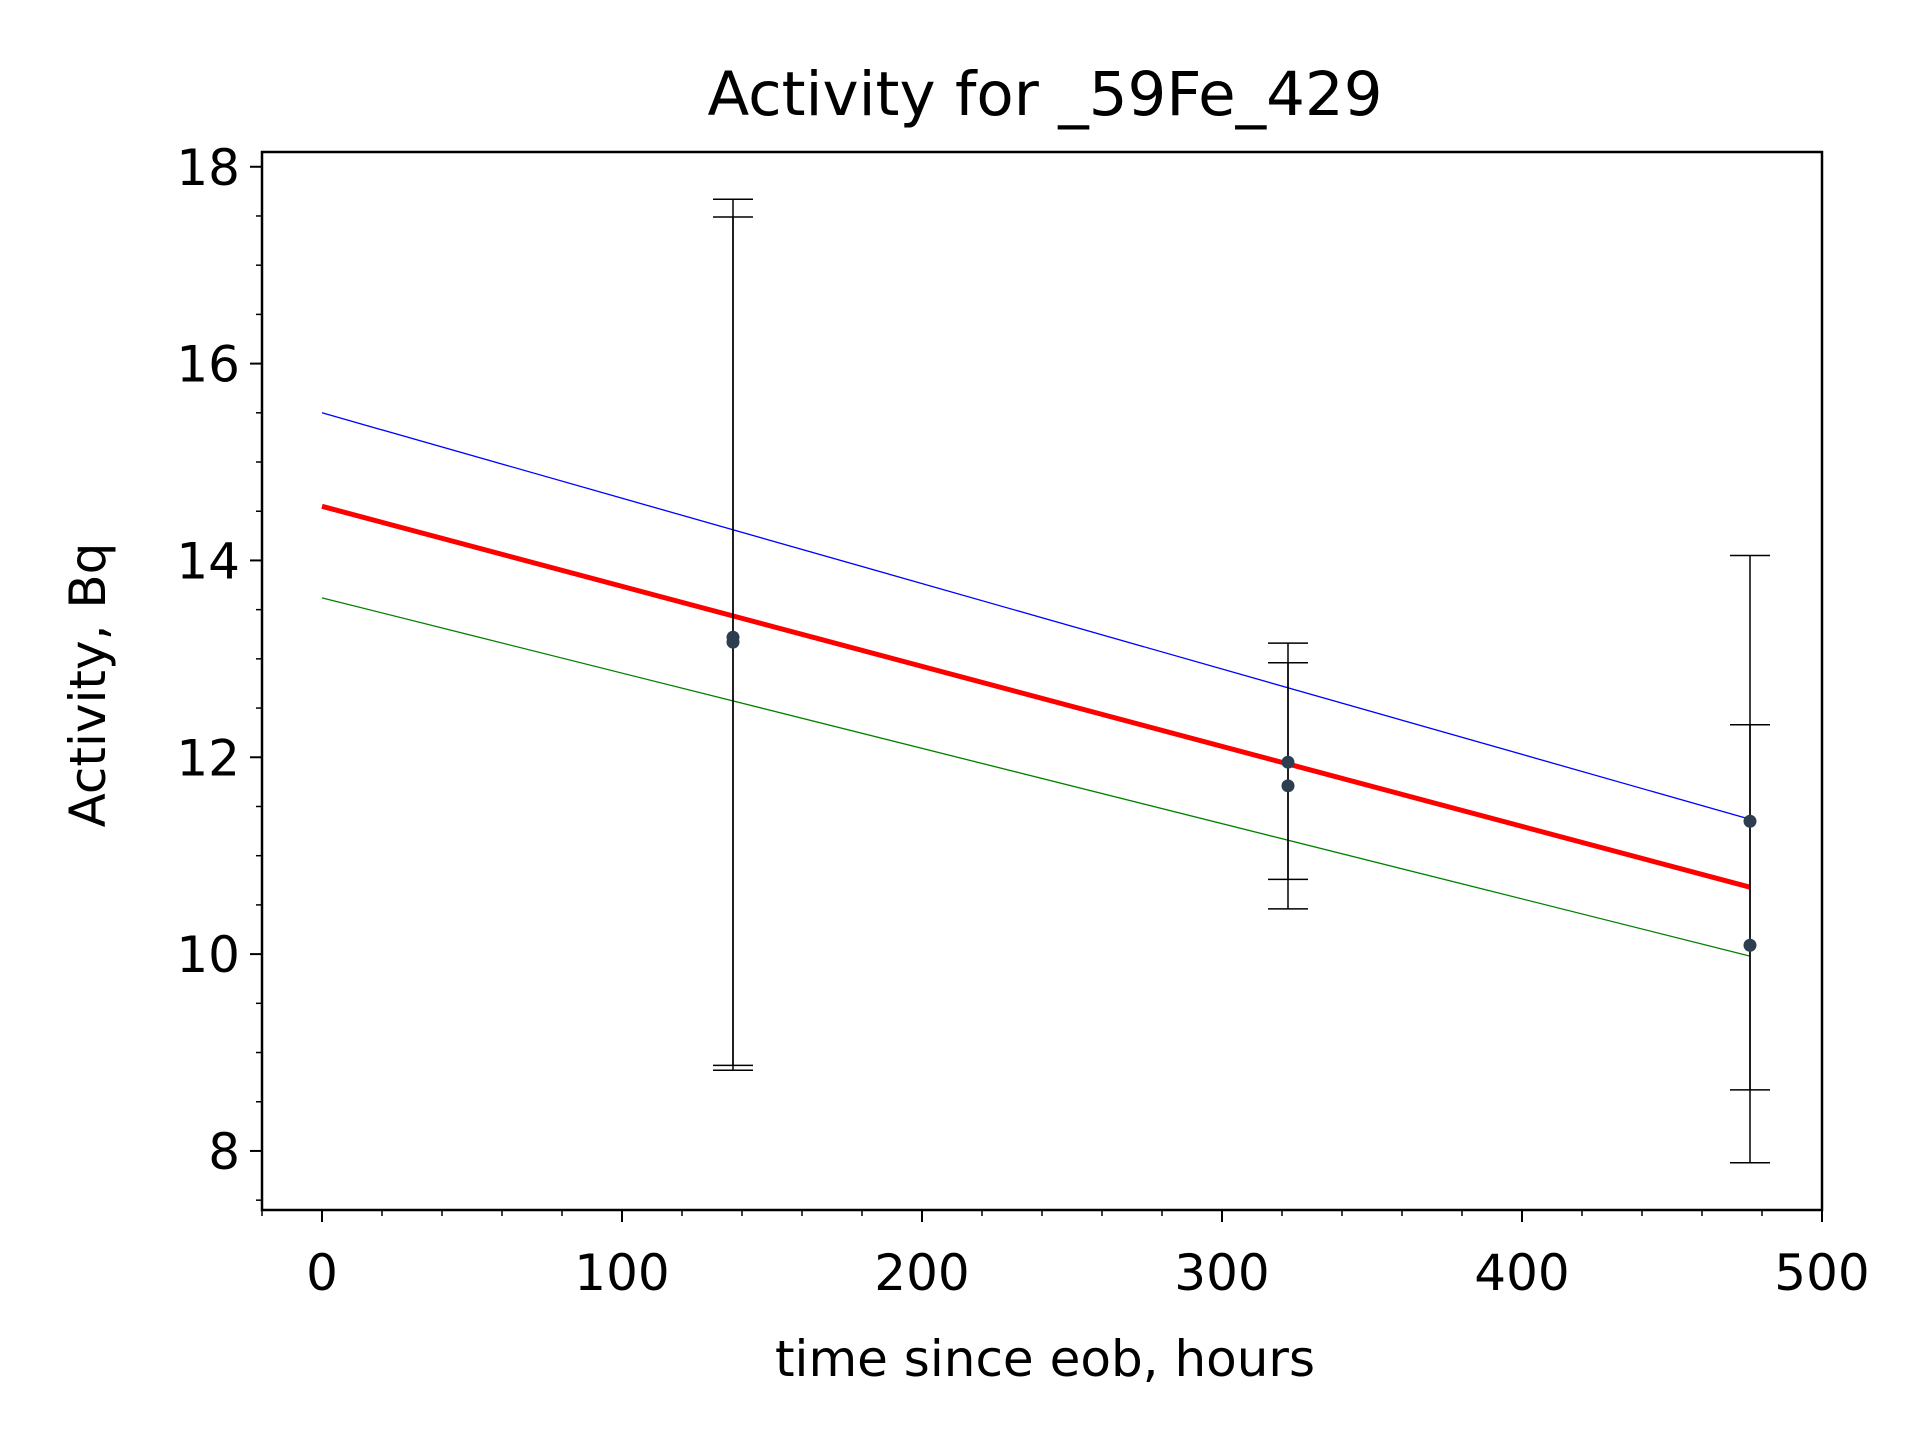  Describe the element at coordinates (208, 365) in the screenshot. I see `y-tick-label: 16` at that location.